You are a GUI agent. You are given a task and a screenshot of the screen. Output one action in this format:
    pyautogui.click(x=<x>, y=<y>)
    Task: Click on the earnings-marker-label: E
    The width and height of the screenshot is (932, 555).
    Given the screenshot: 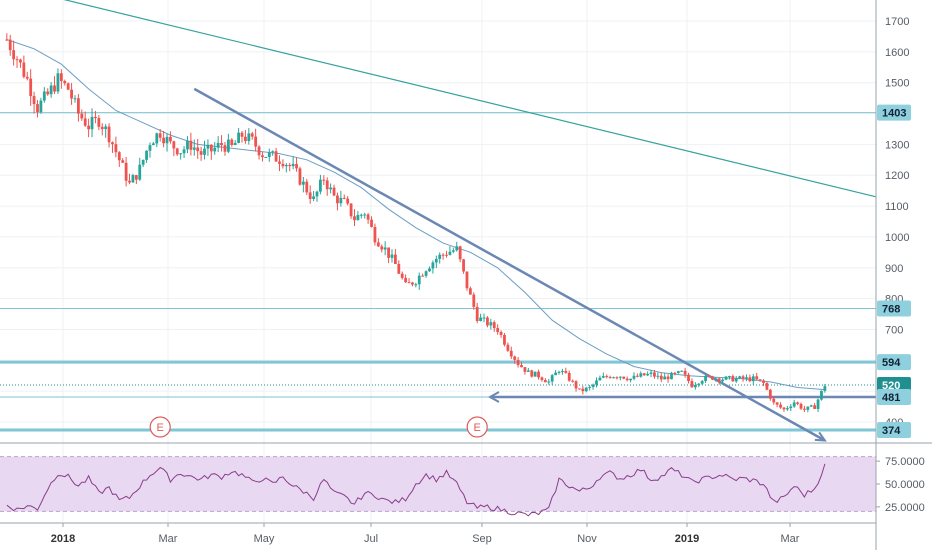 What is the action you would take?
    pyautogui.click(x=160, y=428)
    